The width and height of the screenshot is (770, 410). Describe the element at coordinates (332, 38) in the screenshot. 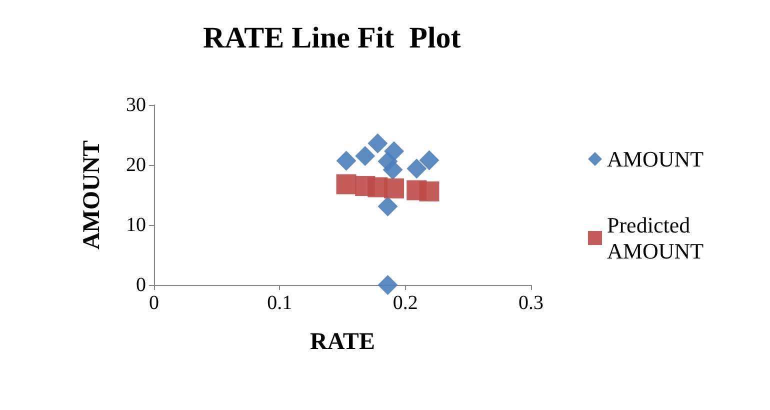

I see `chart-title: RATE Line Fit Plot` at that location.